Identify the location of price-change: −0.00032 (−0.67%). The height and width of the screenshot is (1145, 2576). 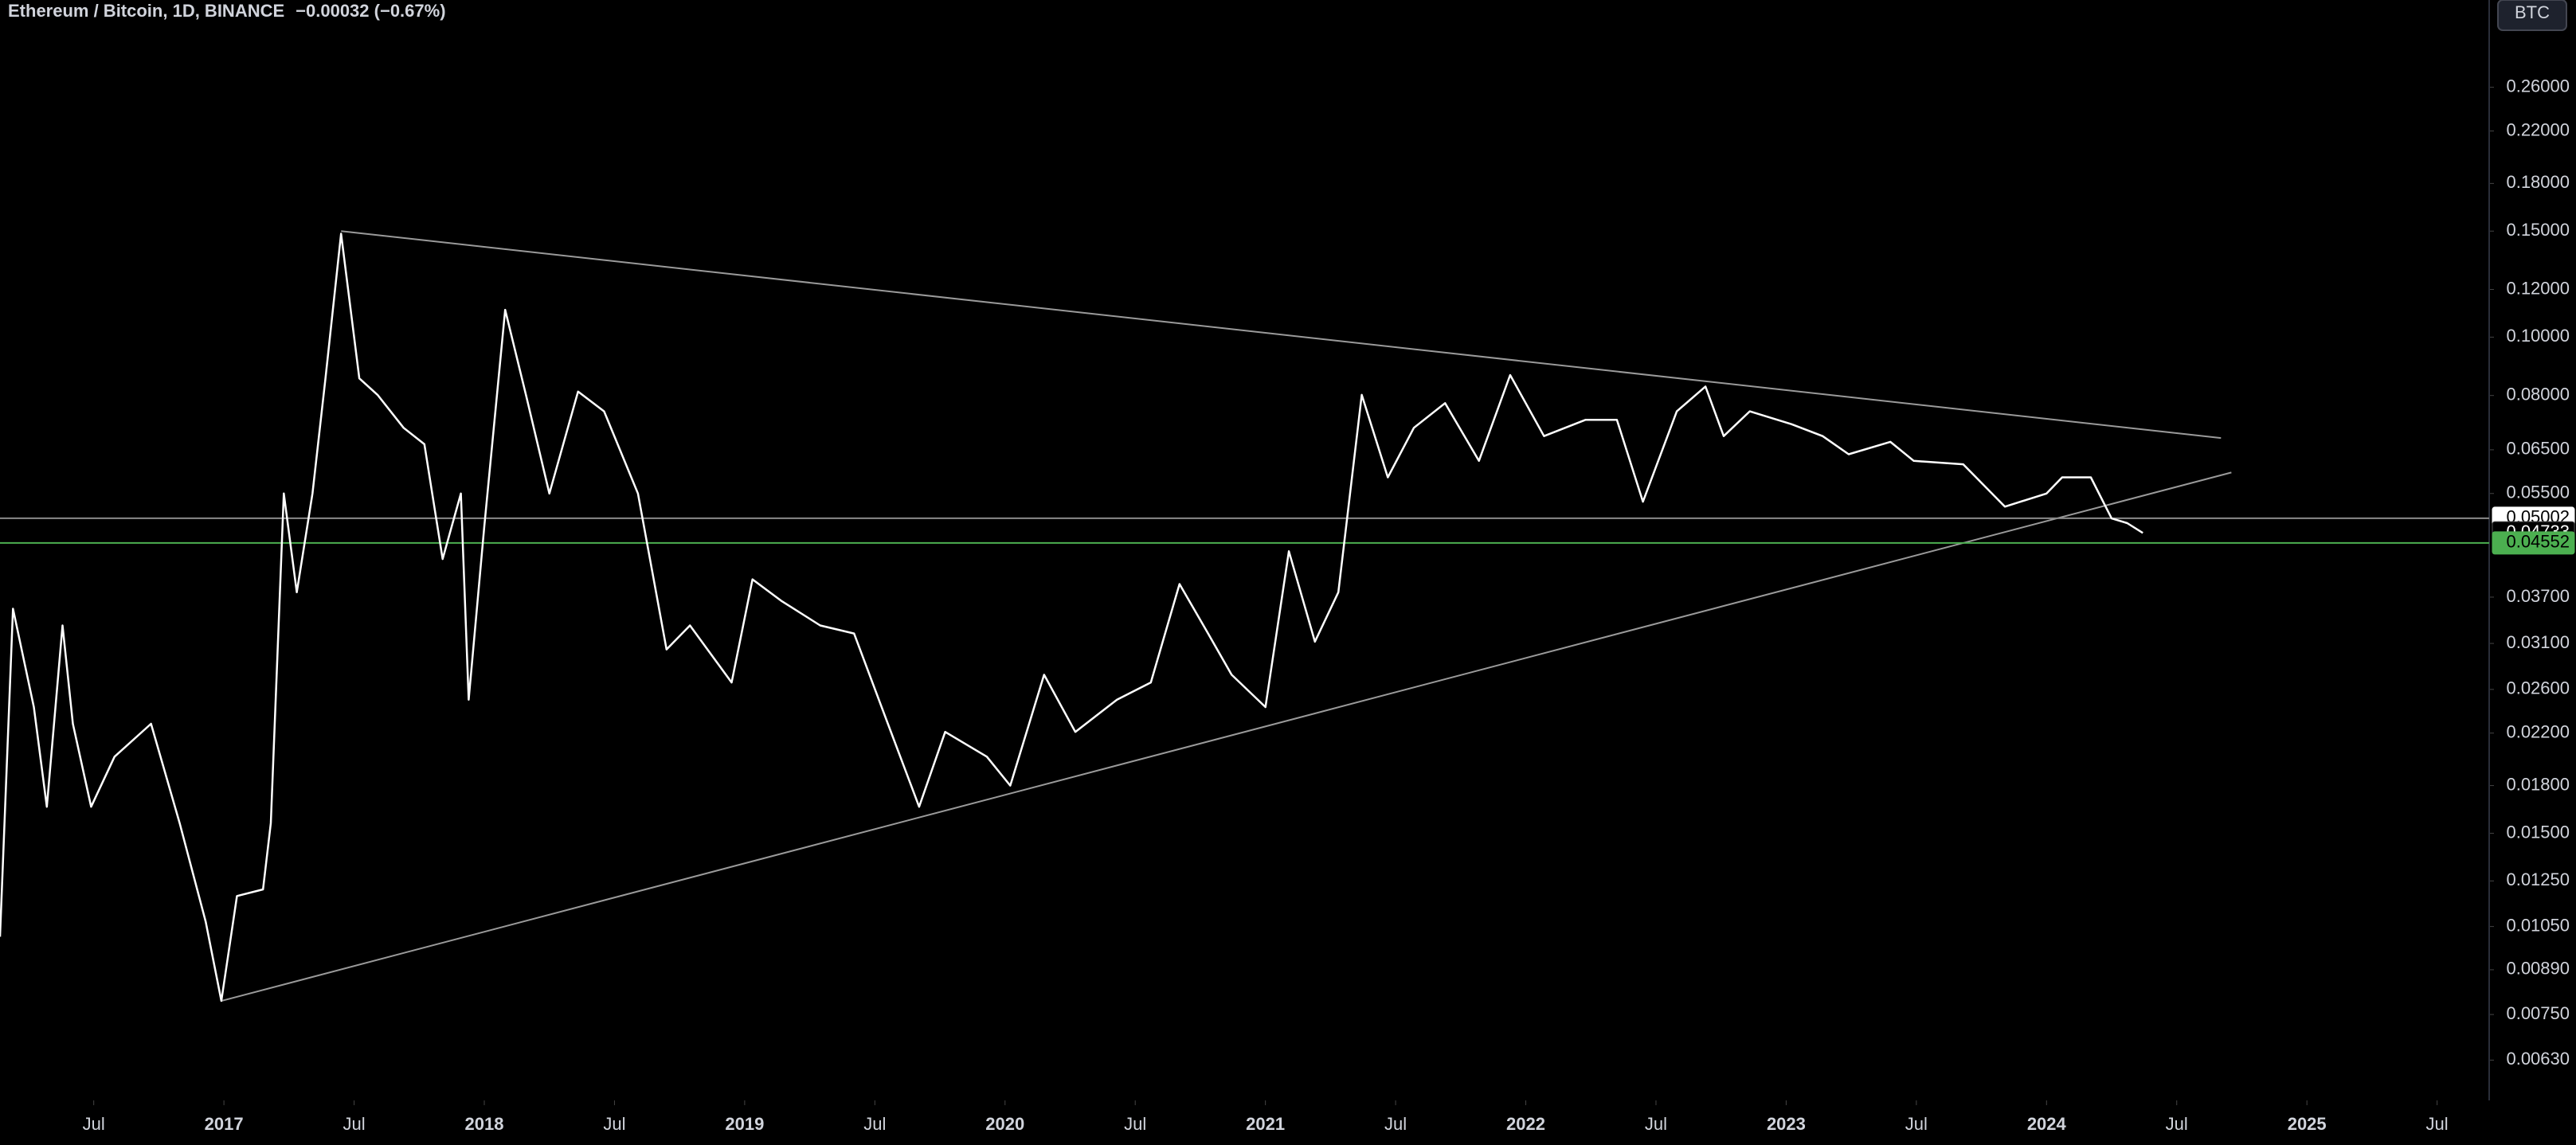
(370, 11).